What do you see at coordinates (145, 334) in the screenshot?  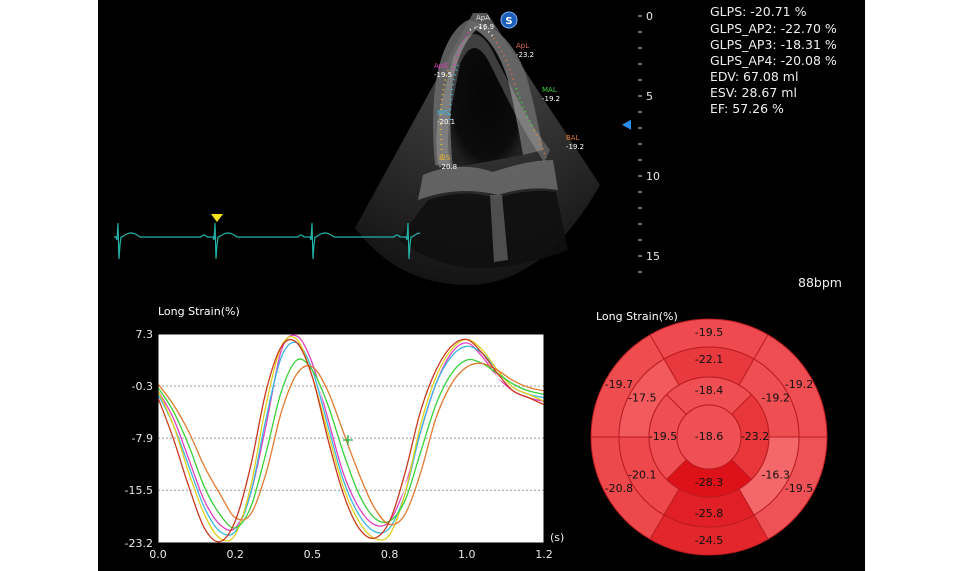 I see `strain-y-tick: 7.3` at bounding box center [145, 334].